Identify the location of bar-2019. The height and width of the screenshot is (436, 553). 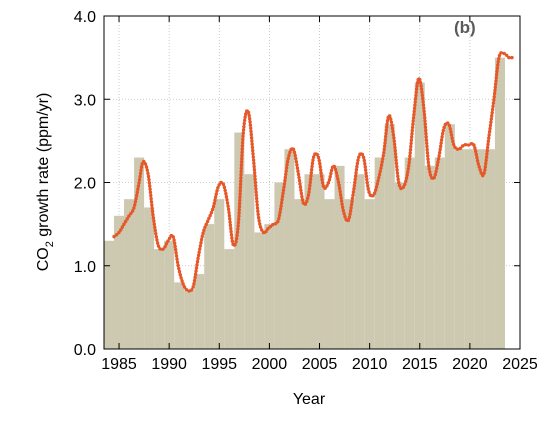
(459, 249).